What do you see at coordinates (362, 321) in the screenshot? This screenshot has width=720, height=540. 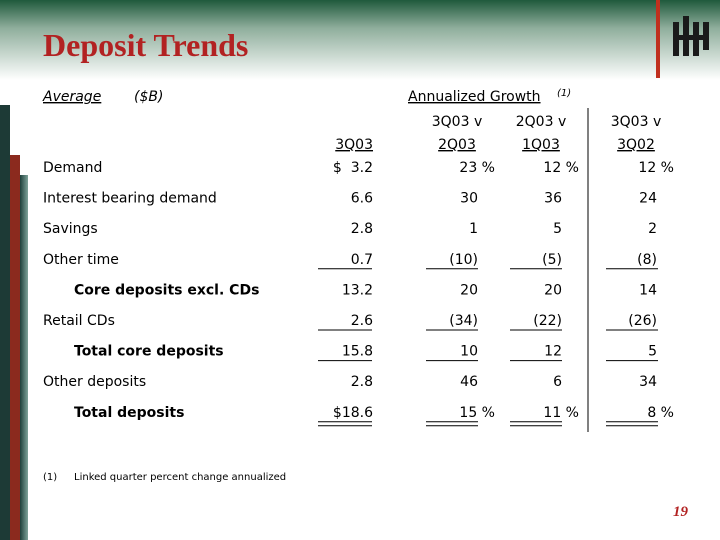 I see `value: 2.6` at bounding box center [362, 321].